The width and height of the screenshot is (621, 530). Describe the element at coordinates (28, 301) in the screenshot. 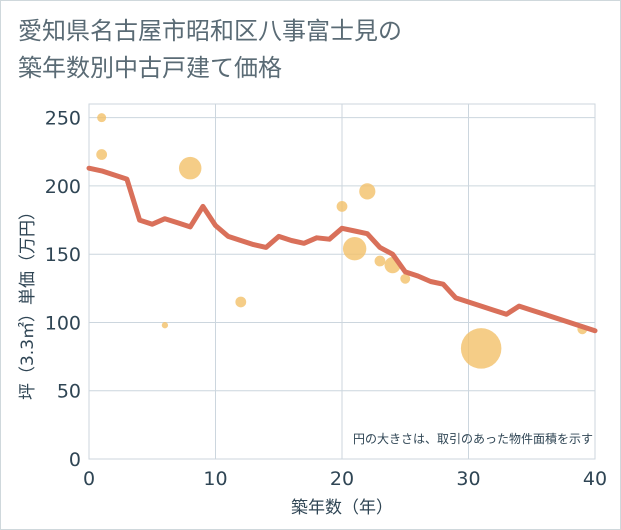

I see `y-axis-title: 坪（3.3㎡）単価（万円）` at that location.